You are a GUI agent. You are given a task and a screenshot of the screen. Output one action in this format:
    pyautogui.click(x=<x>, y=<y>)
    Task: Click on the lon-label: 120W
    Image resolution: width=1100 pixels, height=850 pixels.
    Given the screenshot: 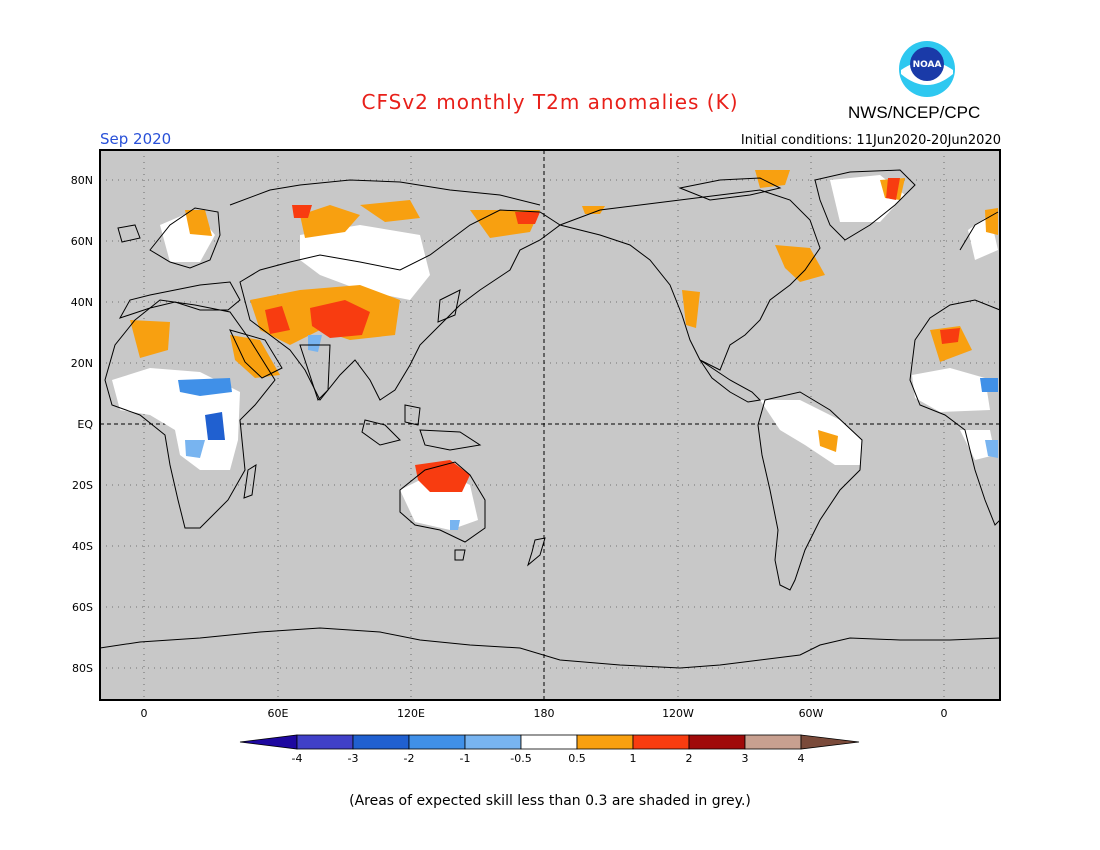 What is the action you would take?
    pyautogui.click(x=678, y=713)
    